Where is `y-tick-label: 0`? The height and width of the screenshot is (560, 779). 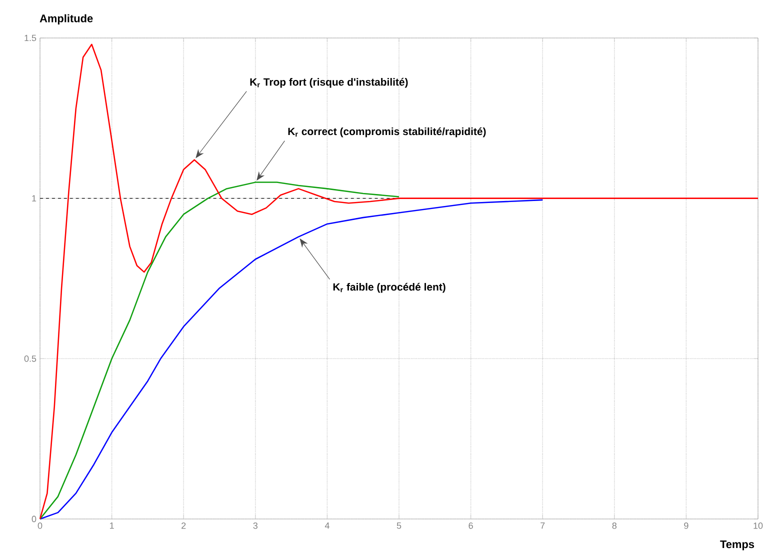 y-tick-label: 0 is located at coordinates (34, 519).